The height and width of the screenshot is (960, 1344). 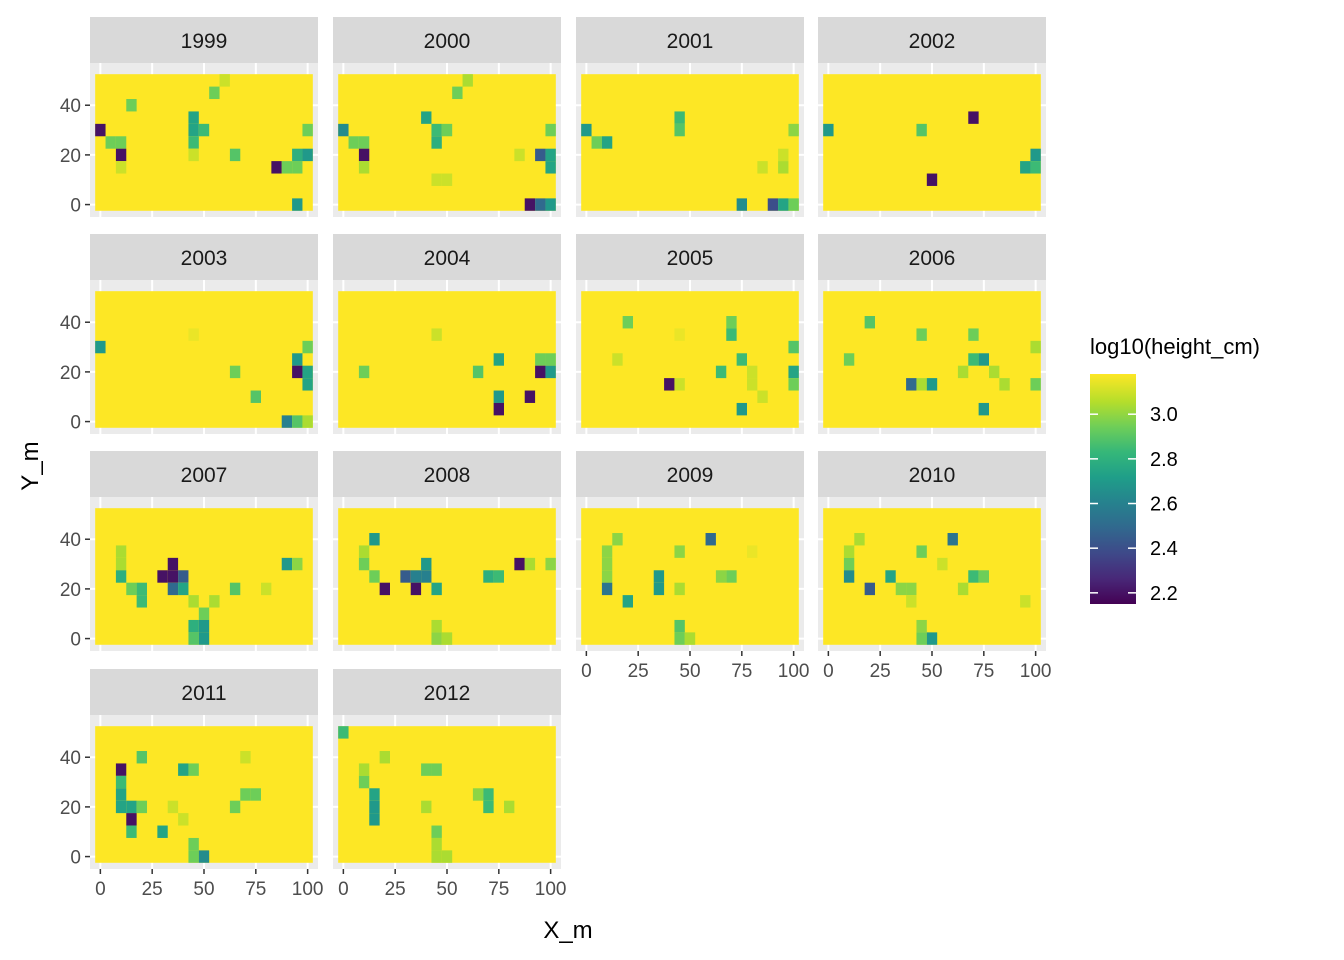 I want to click on y-axis-label: Y_m, so click(x=30, y=465).